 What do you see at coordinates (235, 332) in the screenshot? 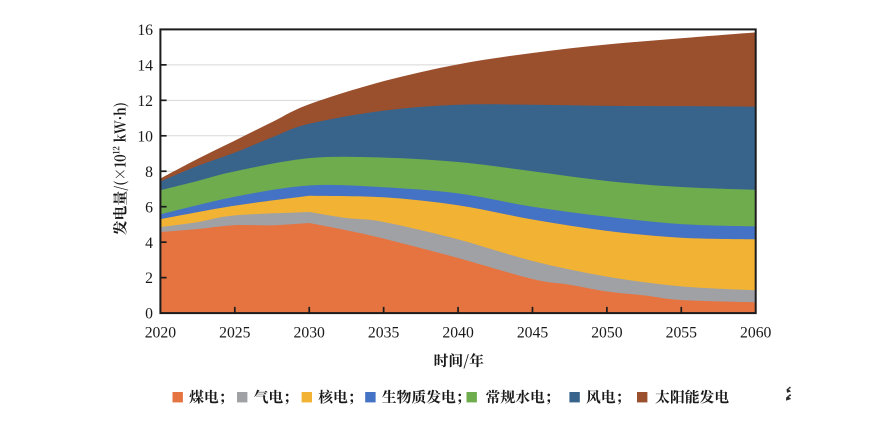
I see `svg-text: 2025` at bounding box center [235, 332].